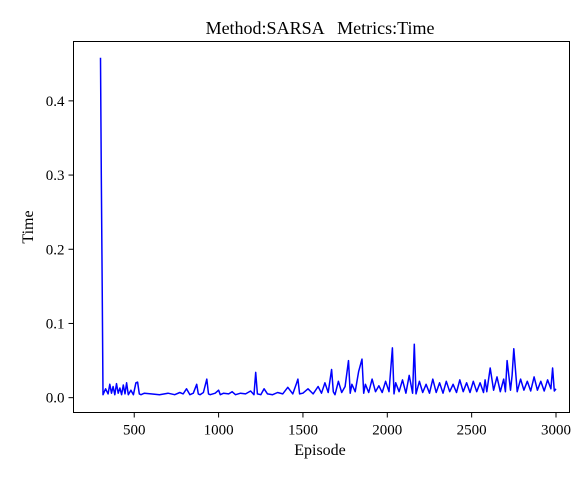 Image resolution: width=588 pixels, height=479 pixels. I want to click on y-tick-label: 0.2, so click(55, 250).